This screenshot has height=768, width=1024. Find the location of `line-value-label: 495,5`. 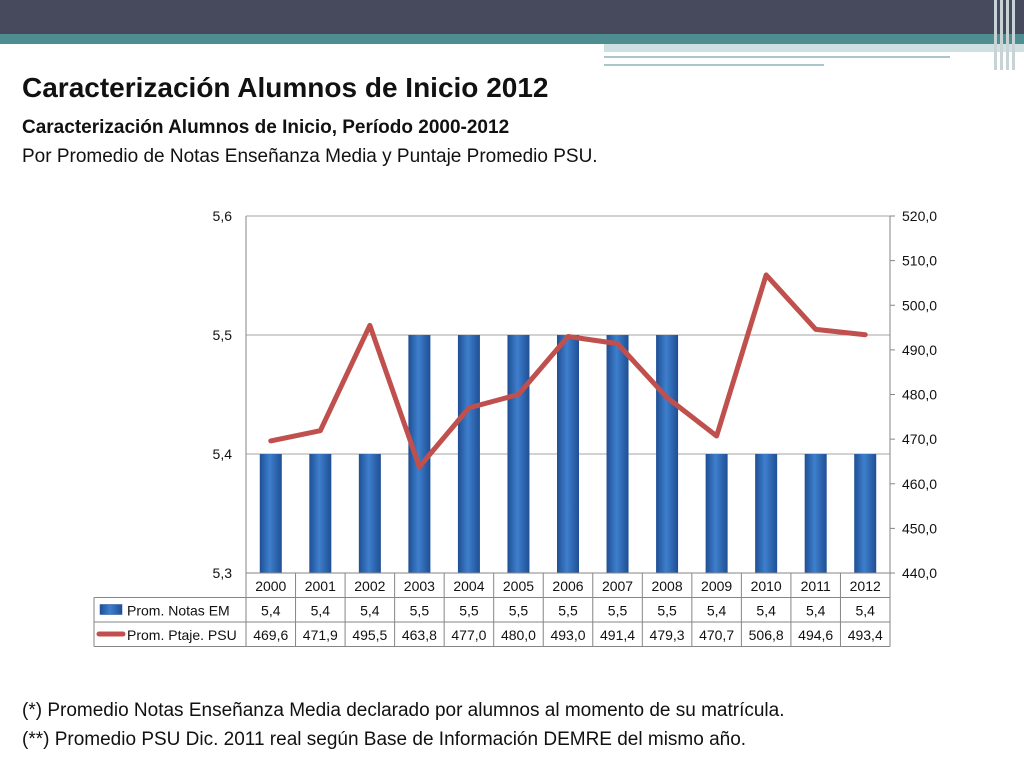

line-value-label: 495,5 is located at coordinates (369, 635).